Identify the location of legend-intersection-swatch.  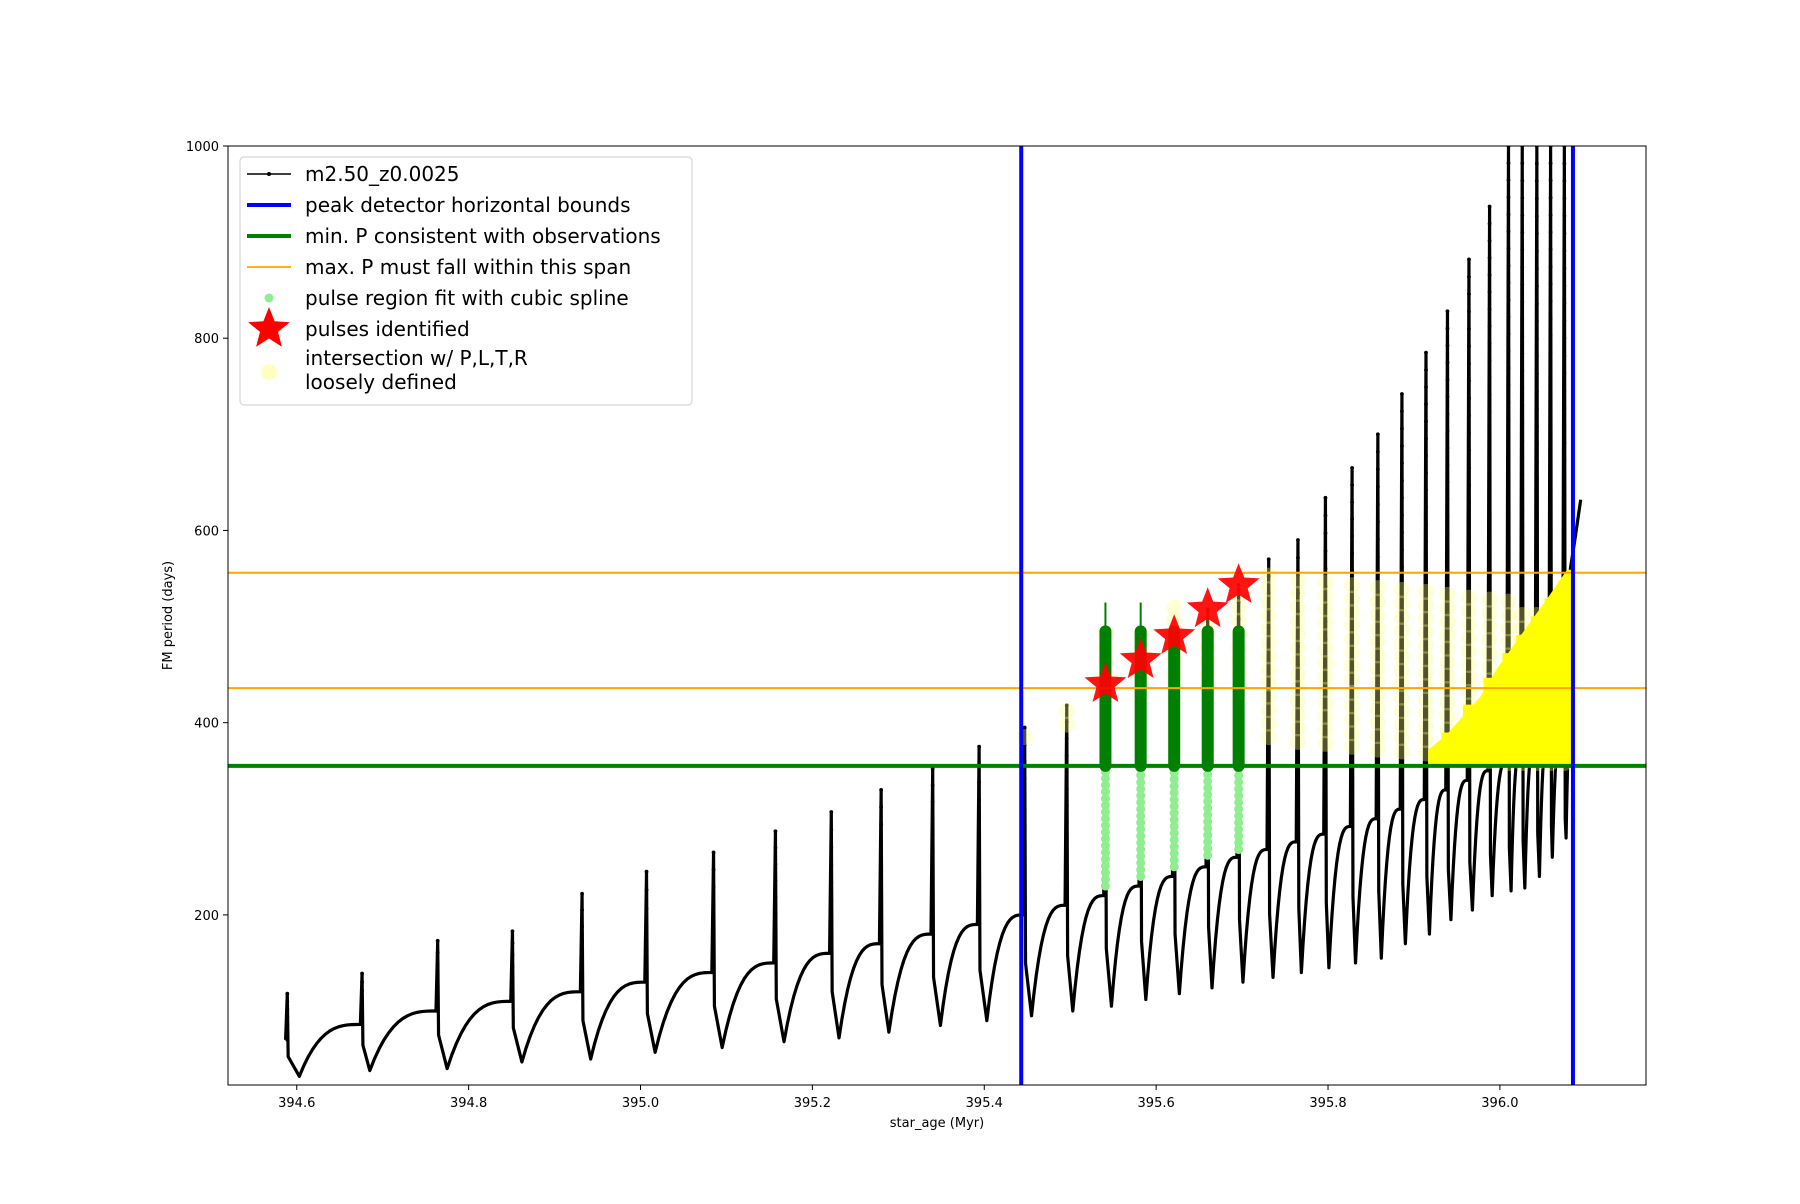
(269, 372).